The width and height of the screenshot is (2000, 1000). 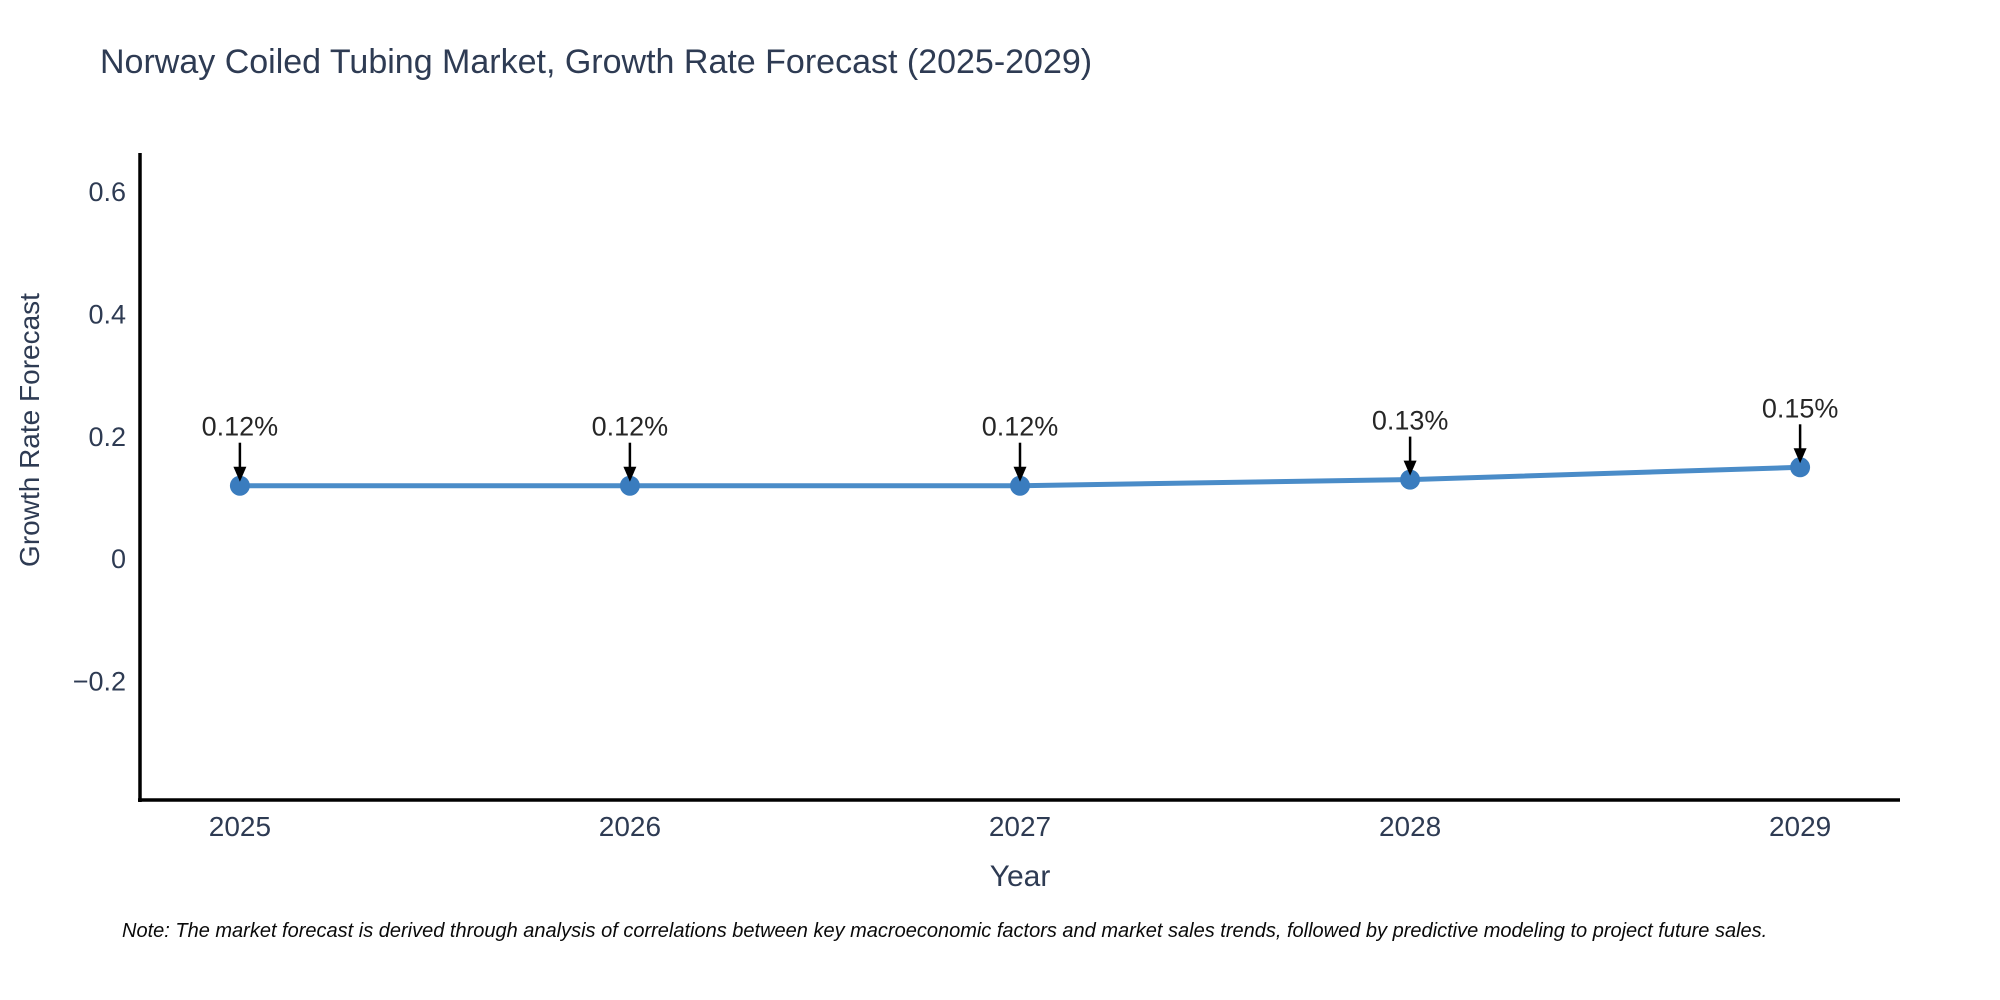 What do you see at coordinates (118, 559) in the screenshot?
I see `y-tick-label: 0` at bounding box center [118, 559].